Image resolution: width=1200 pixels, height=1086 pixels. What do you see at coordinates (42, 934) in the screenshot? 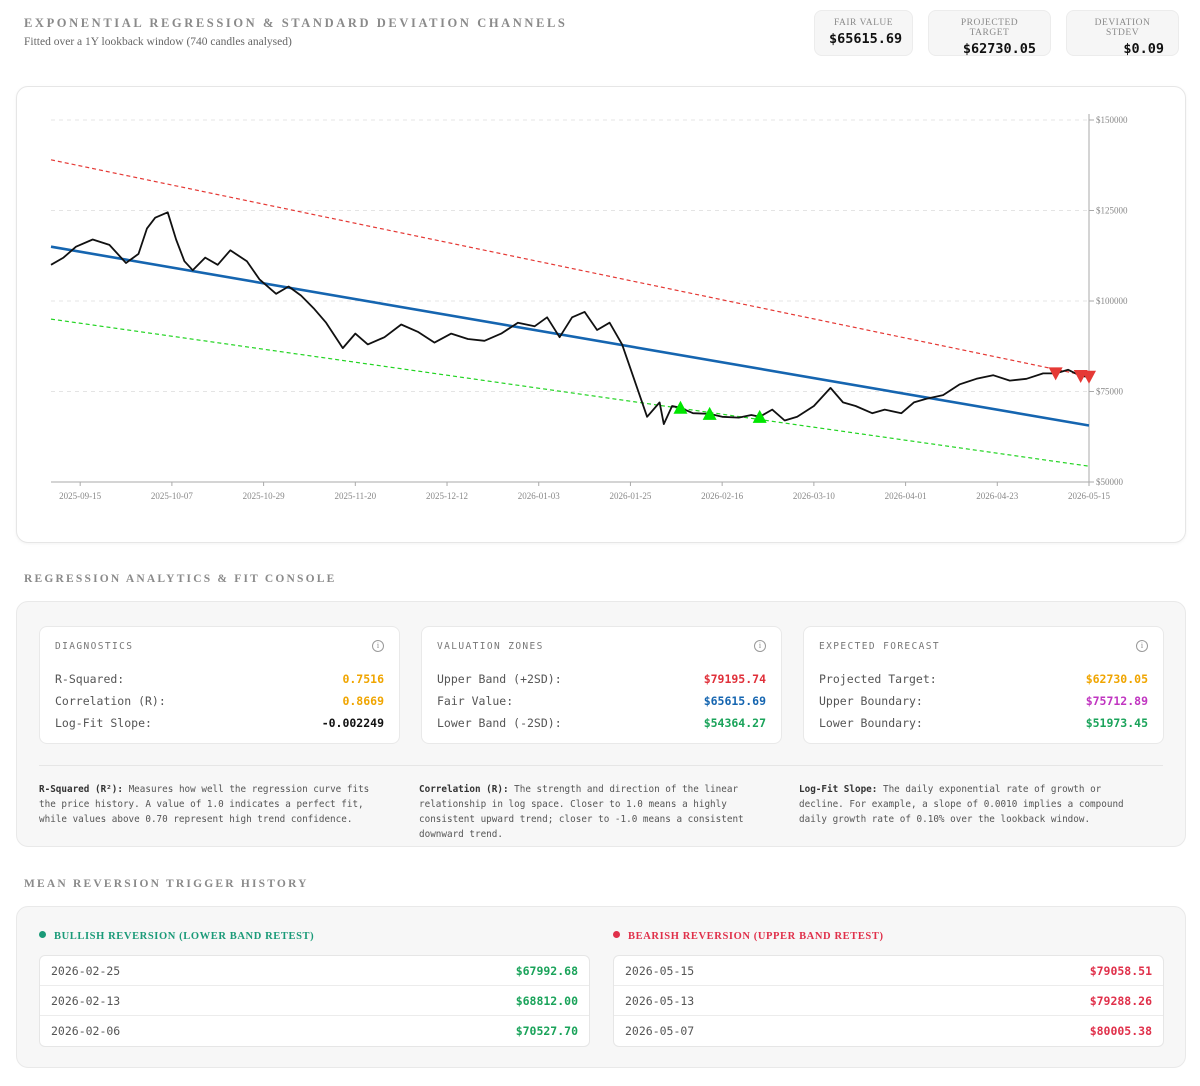
I see `bullish-dot-icon` at bounding box center [42, 934].